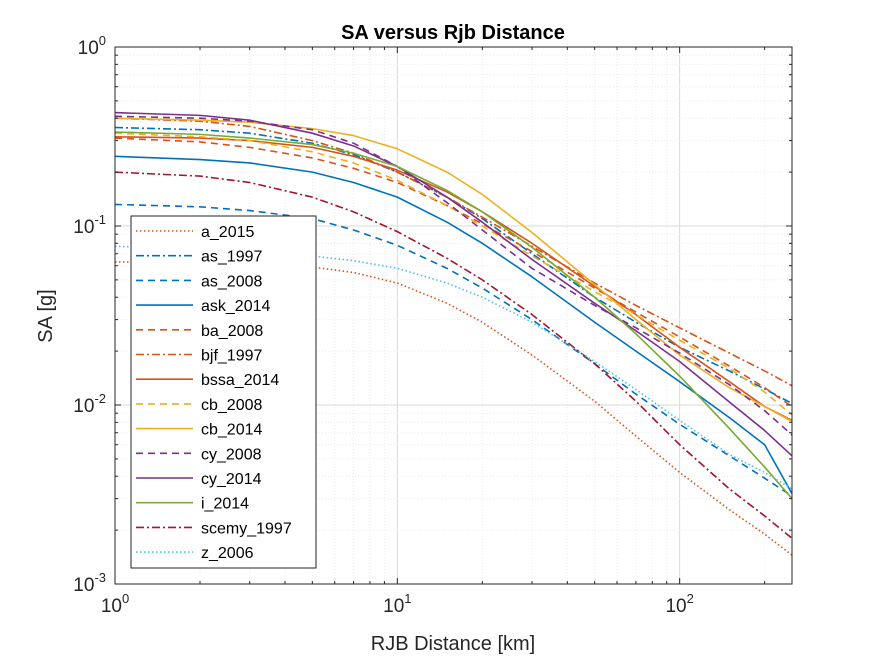 The height and width of the screenshot is (661, 875). Describe the element at coordinates (679, 604) in the screenshot. I see `x-tick-label: 10²` at that location.